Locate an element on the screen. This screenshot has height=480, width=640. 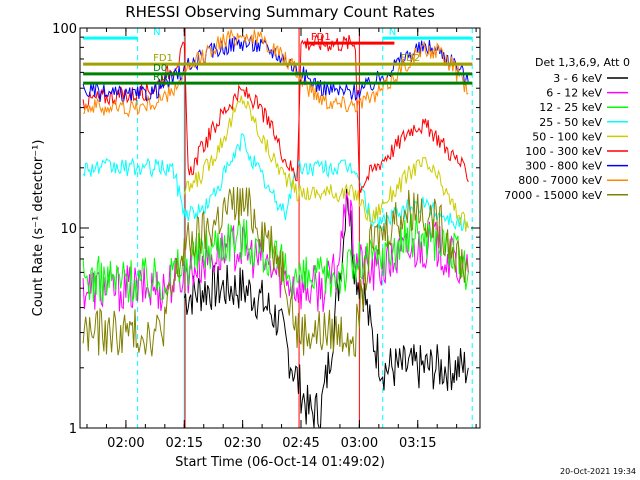
legend-label-7: 800 - 7000 keV is located at coordinates (560, 180).